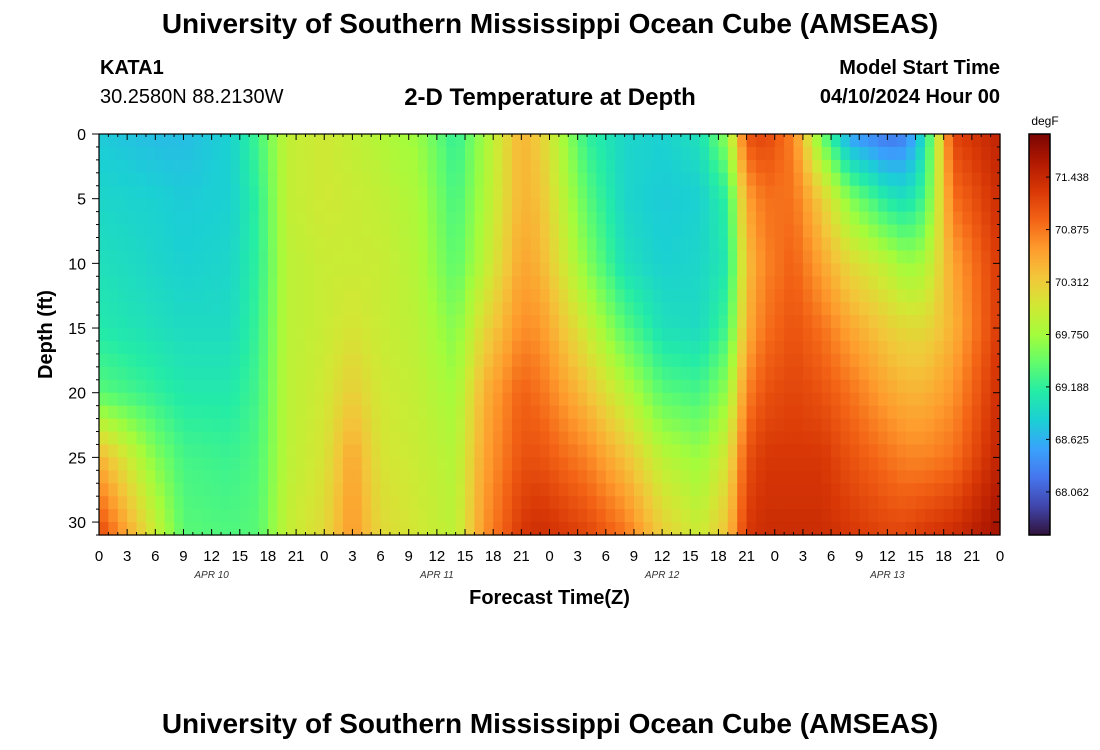  Describe the element at coordinates (887, 575) in the screenshot. I see `date-label: APR 13` at that location.